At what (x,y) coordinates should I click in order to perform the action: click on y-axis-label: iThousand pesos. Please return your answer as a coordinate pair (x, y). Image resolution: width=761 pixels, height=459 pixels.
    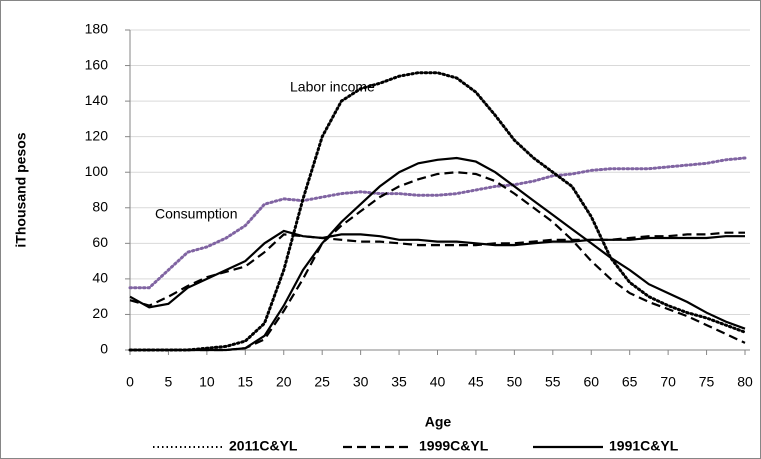
    Looking at the image, I should click on (21, 189).